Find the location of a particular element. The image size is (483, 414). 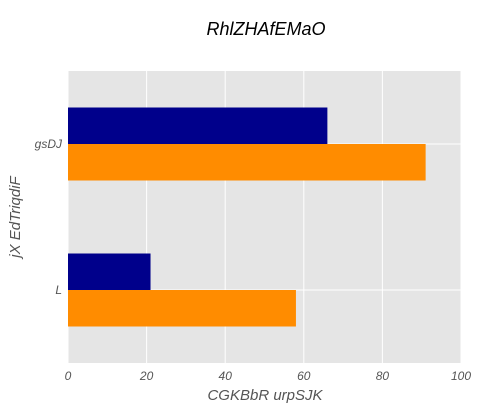

bar-series1-L is located at coordinates (109, 271).